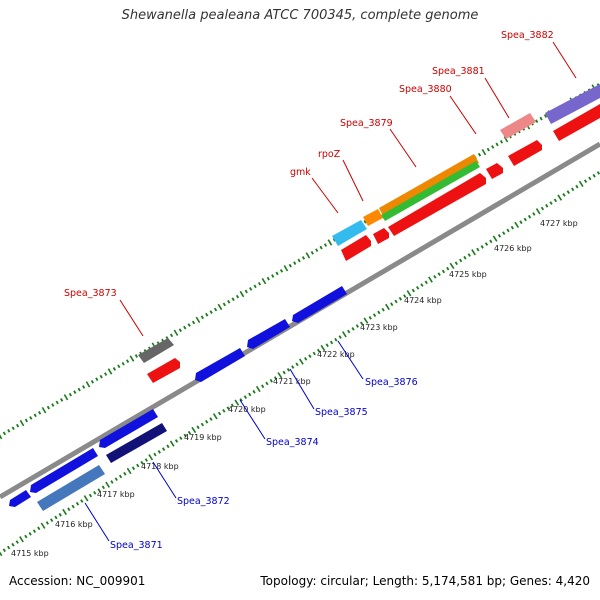  Describe the element at coordinates (349, 233) in the screenshot. I see `gene-bar-gmk` at that location.